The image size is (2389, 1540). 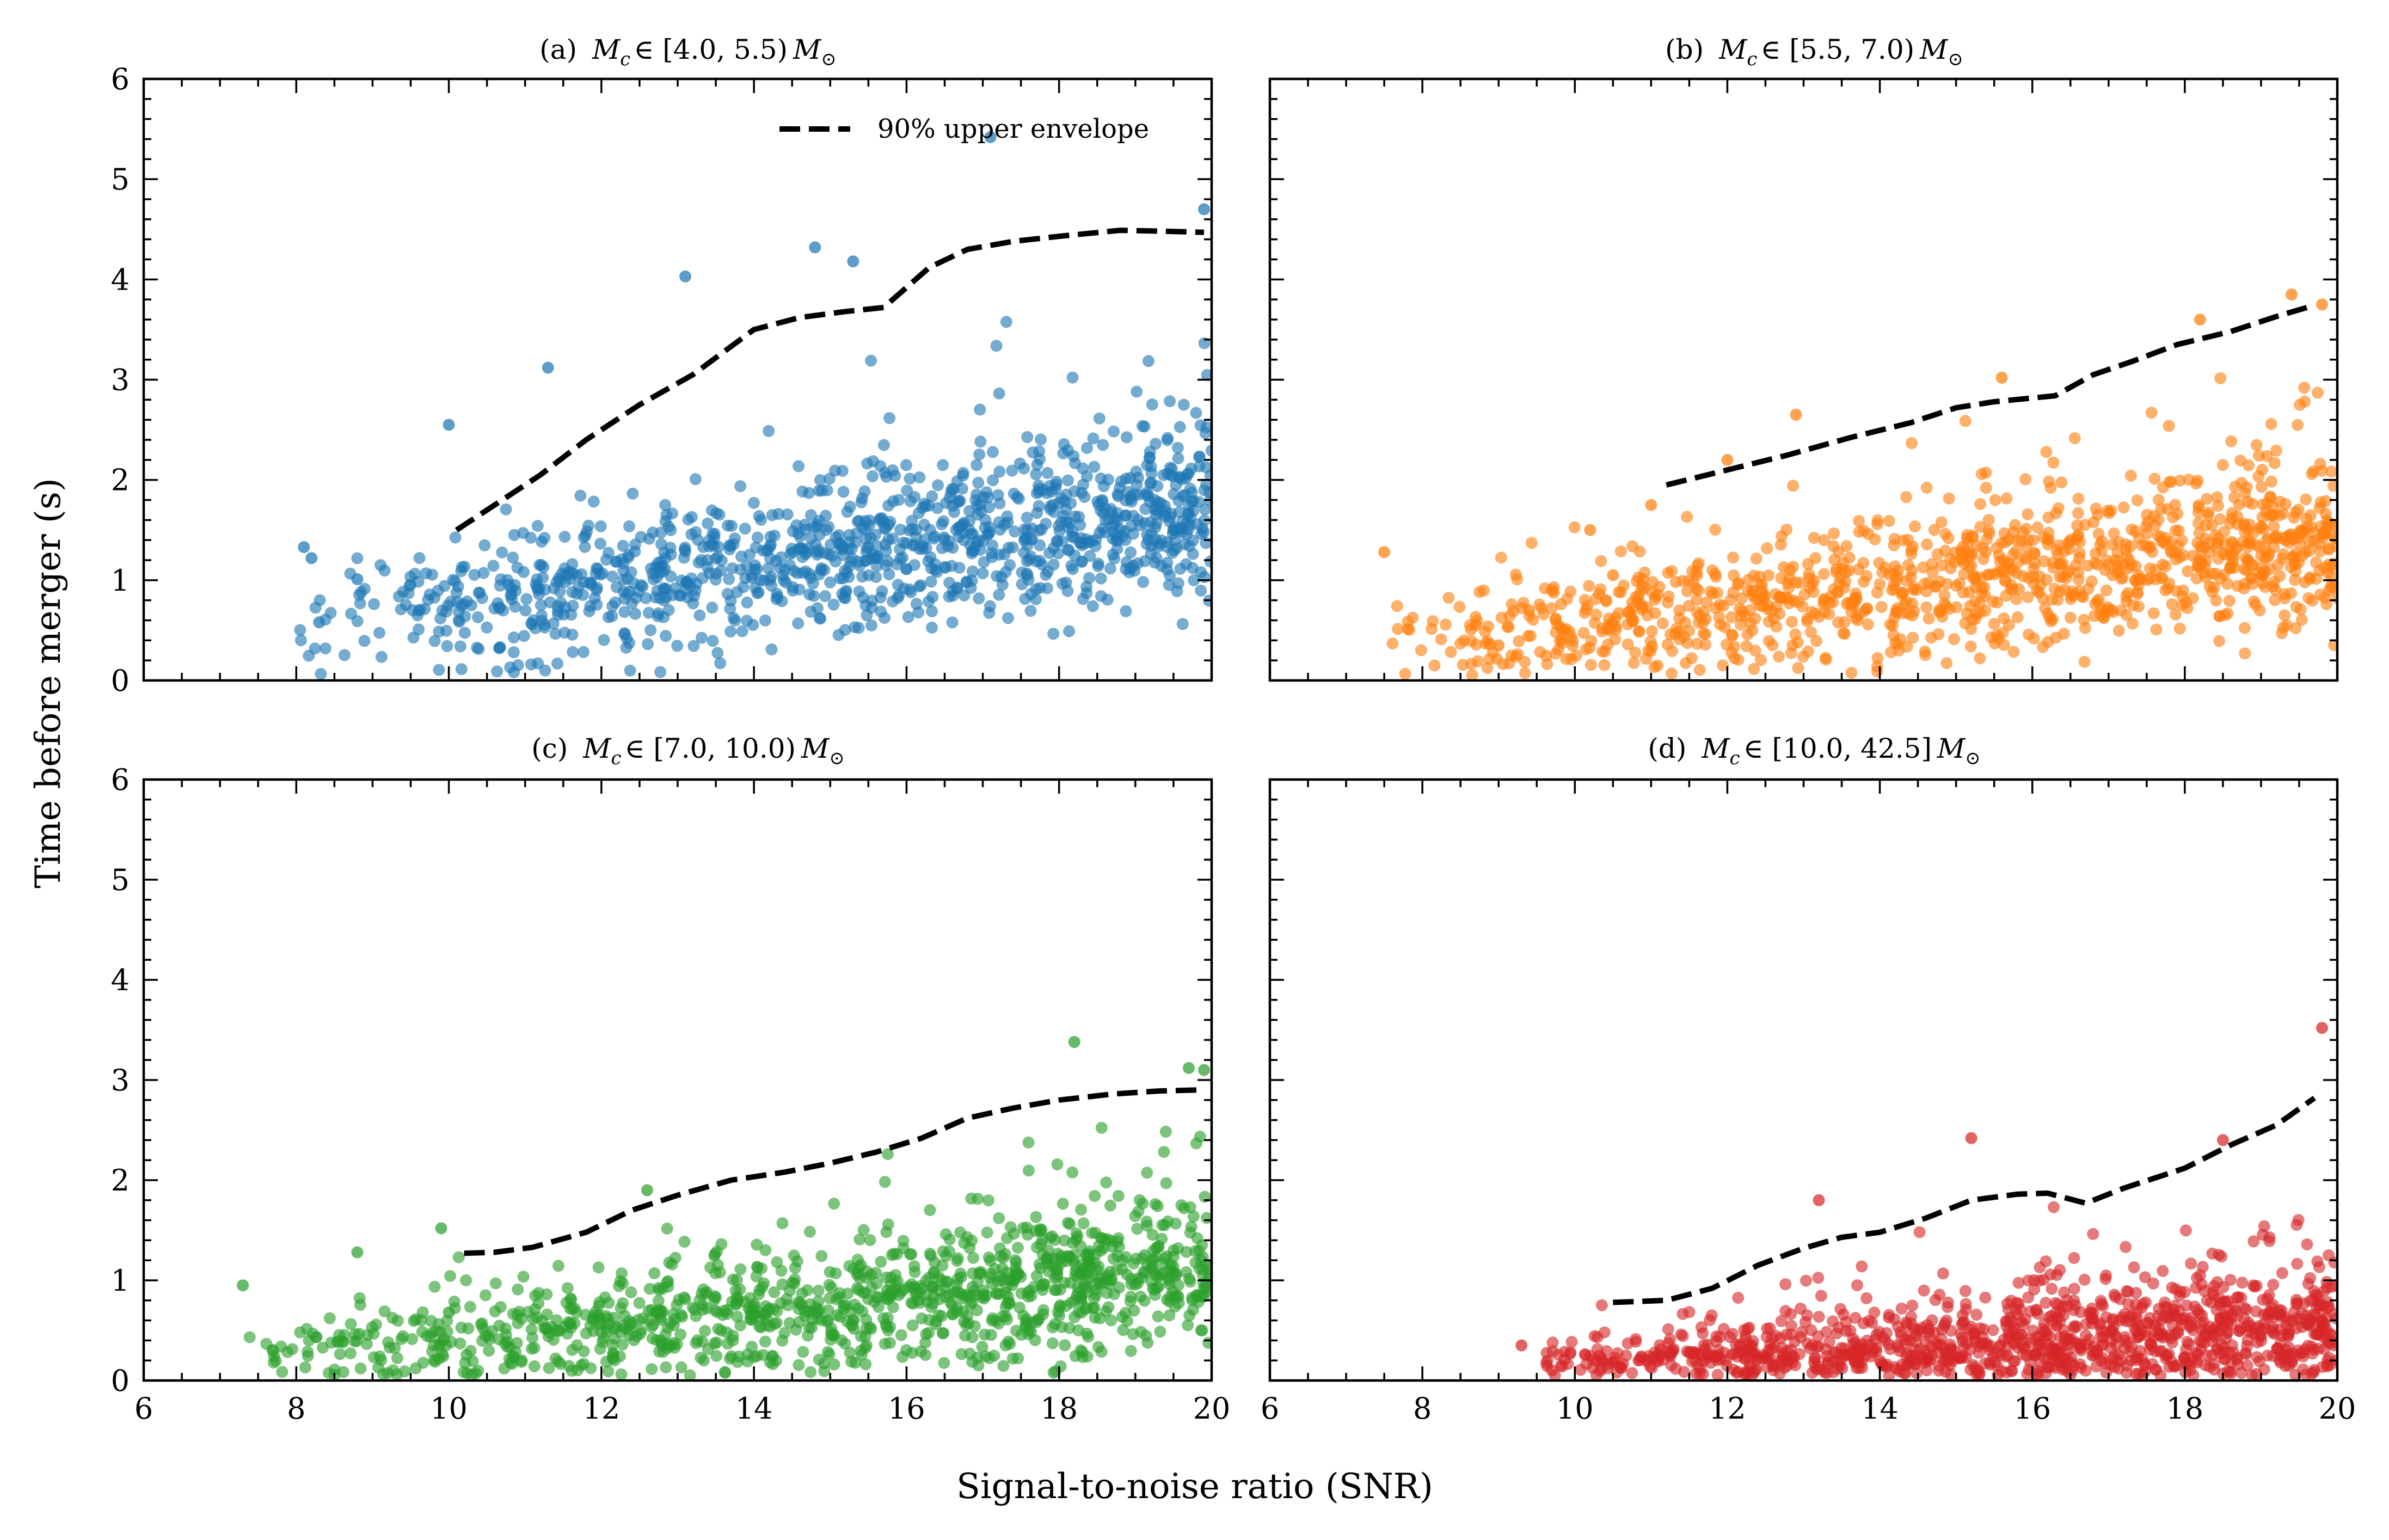 I want to click on x-tick-label: 8, so click(x=296, y=1408).